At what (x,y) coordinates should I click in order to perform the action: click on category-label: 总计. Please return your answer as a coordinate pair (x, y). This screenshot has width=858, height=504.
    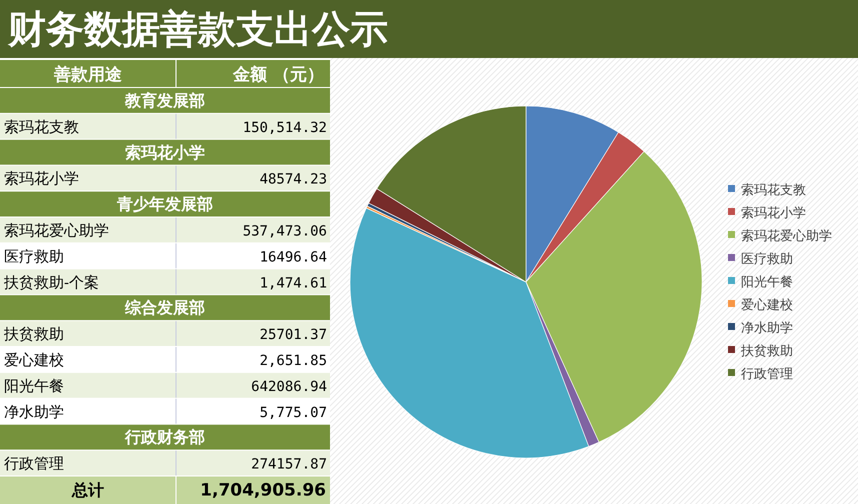
    Looking at the image, I should click on (87, 490).